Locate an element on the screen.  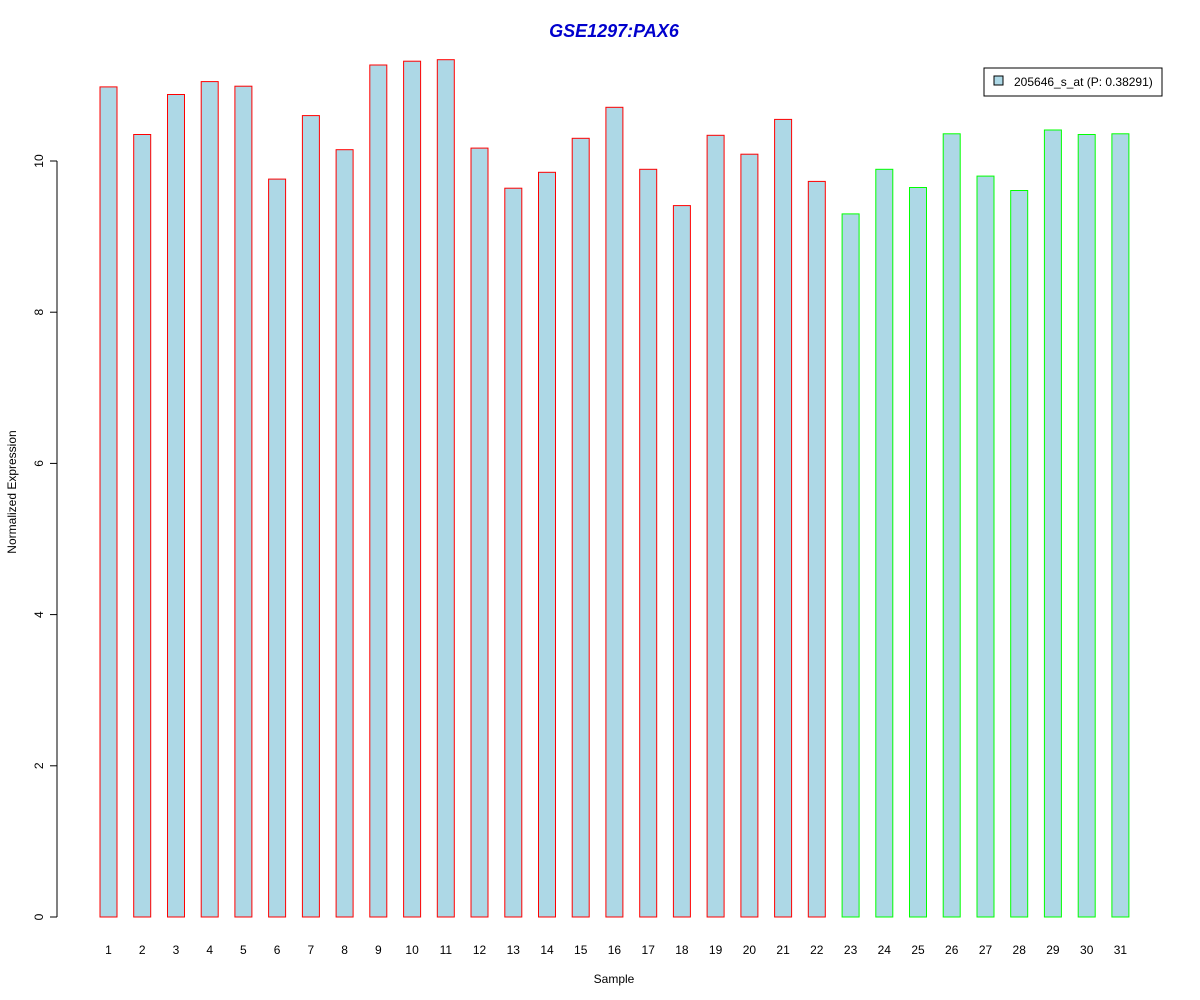
x-tick-label: 22 is located at coordinates (817, 950).